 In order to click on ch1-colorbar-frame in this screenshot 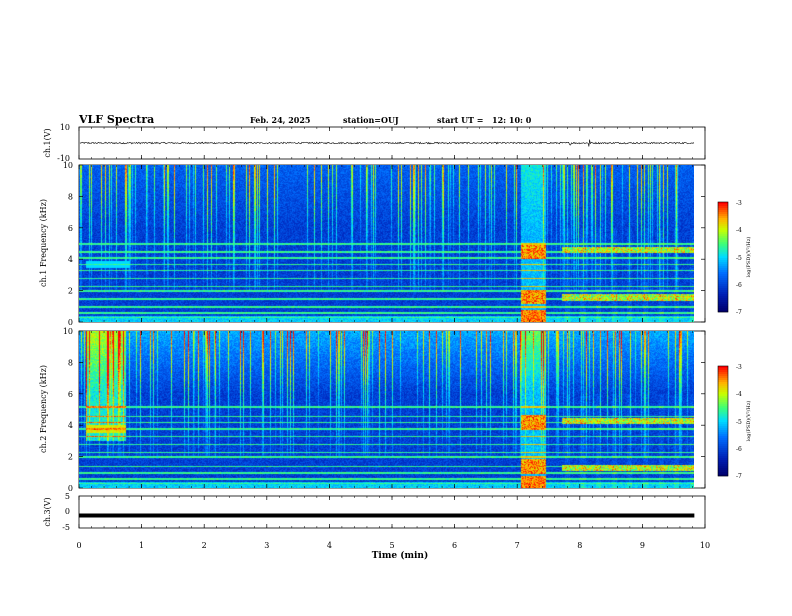, I will do `click(723, 257)`.